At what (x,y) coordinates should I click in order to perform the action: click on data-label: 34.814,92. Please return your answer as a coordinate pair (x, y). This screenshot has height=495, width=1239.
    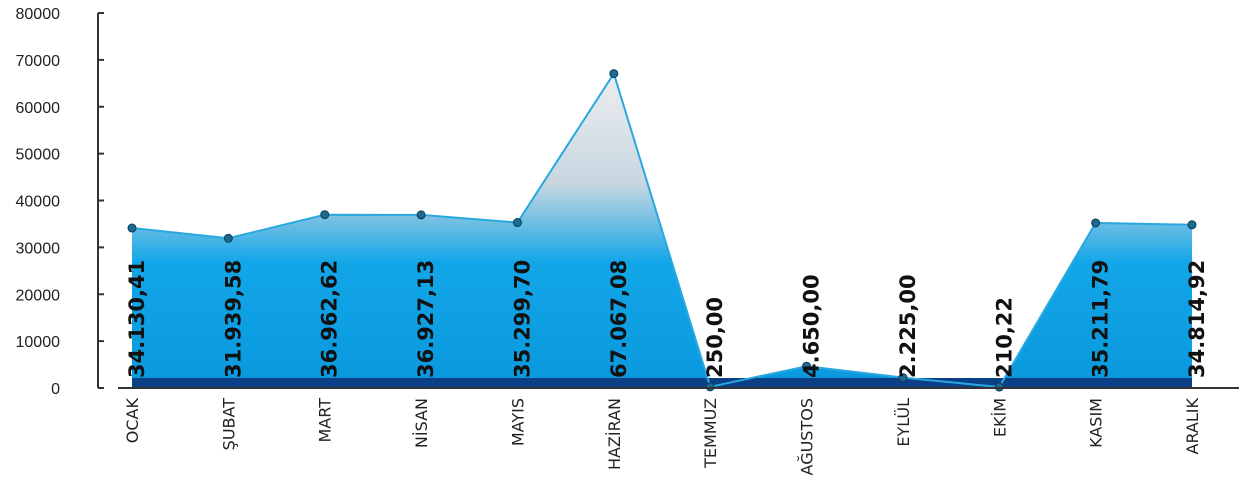
    Looking at the image, I should click on (1197, 319).